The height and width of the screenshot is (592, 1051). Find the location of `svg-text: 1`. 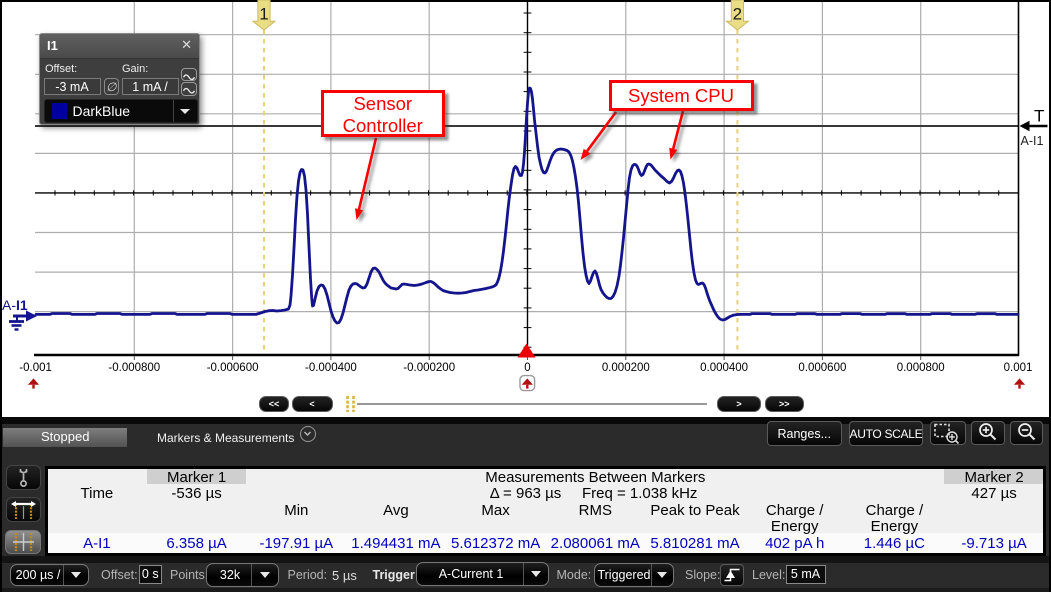

svg-text: 1 is located at coordinates (263, 14).